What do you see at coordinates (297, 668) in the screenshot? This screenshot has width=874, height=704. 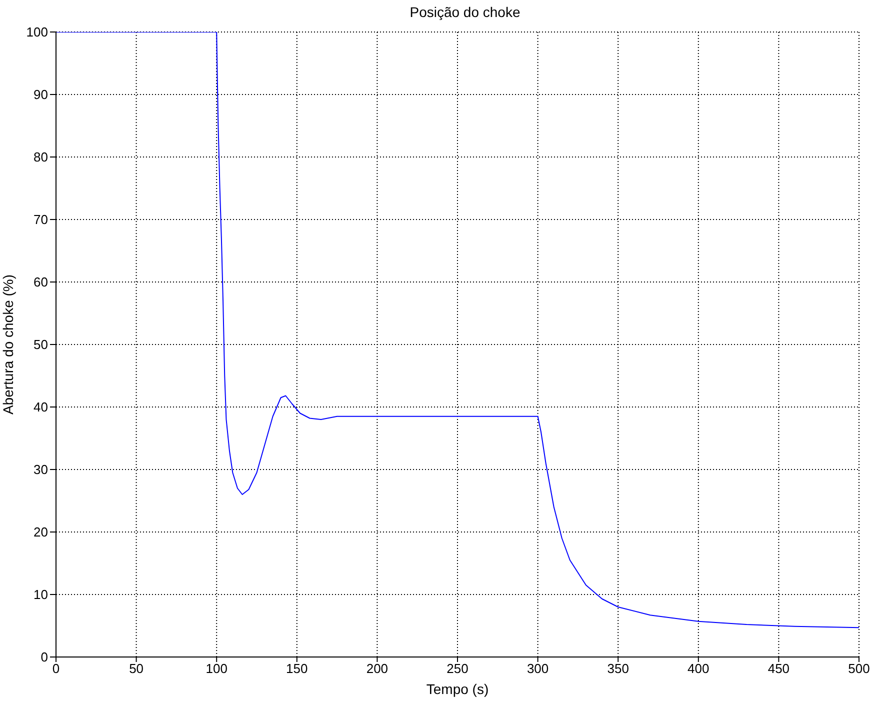 I see `x-tick-label: 150` at bounding box center [297, 668].